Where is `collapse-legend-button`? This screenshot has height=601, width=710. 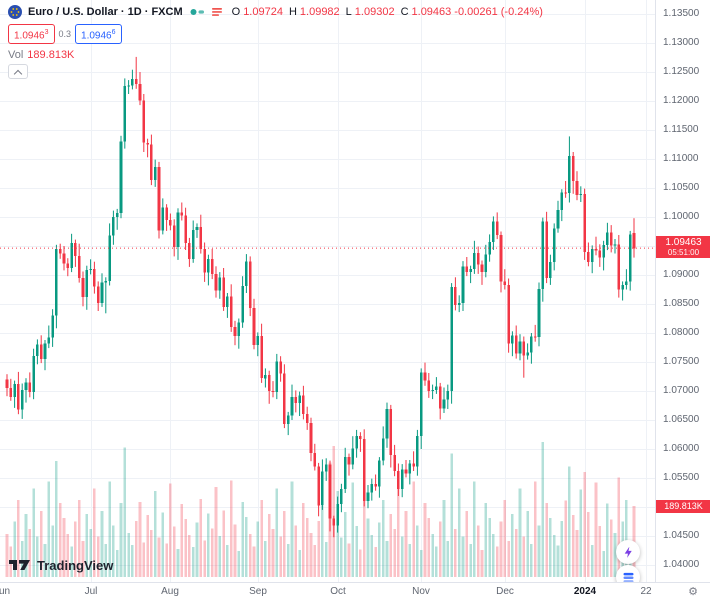 collapse-legend-button is located at coordinates (18, 71).